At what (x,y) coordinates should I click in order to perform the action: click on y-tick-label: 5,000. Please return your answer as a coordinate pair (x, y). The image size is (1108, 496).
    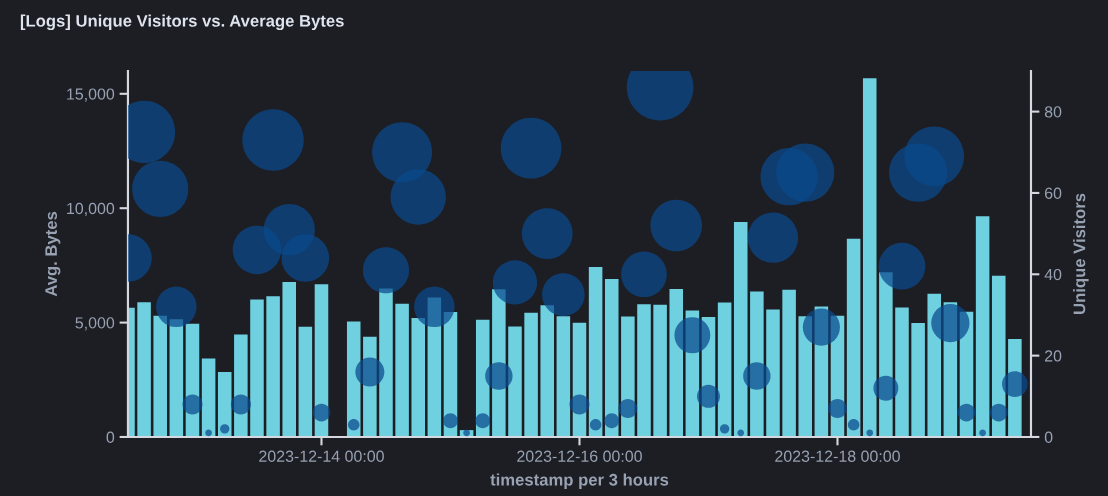
    Looking at the image, I should click on (95, 324).